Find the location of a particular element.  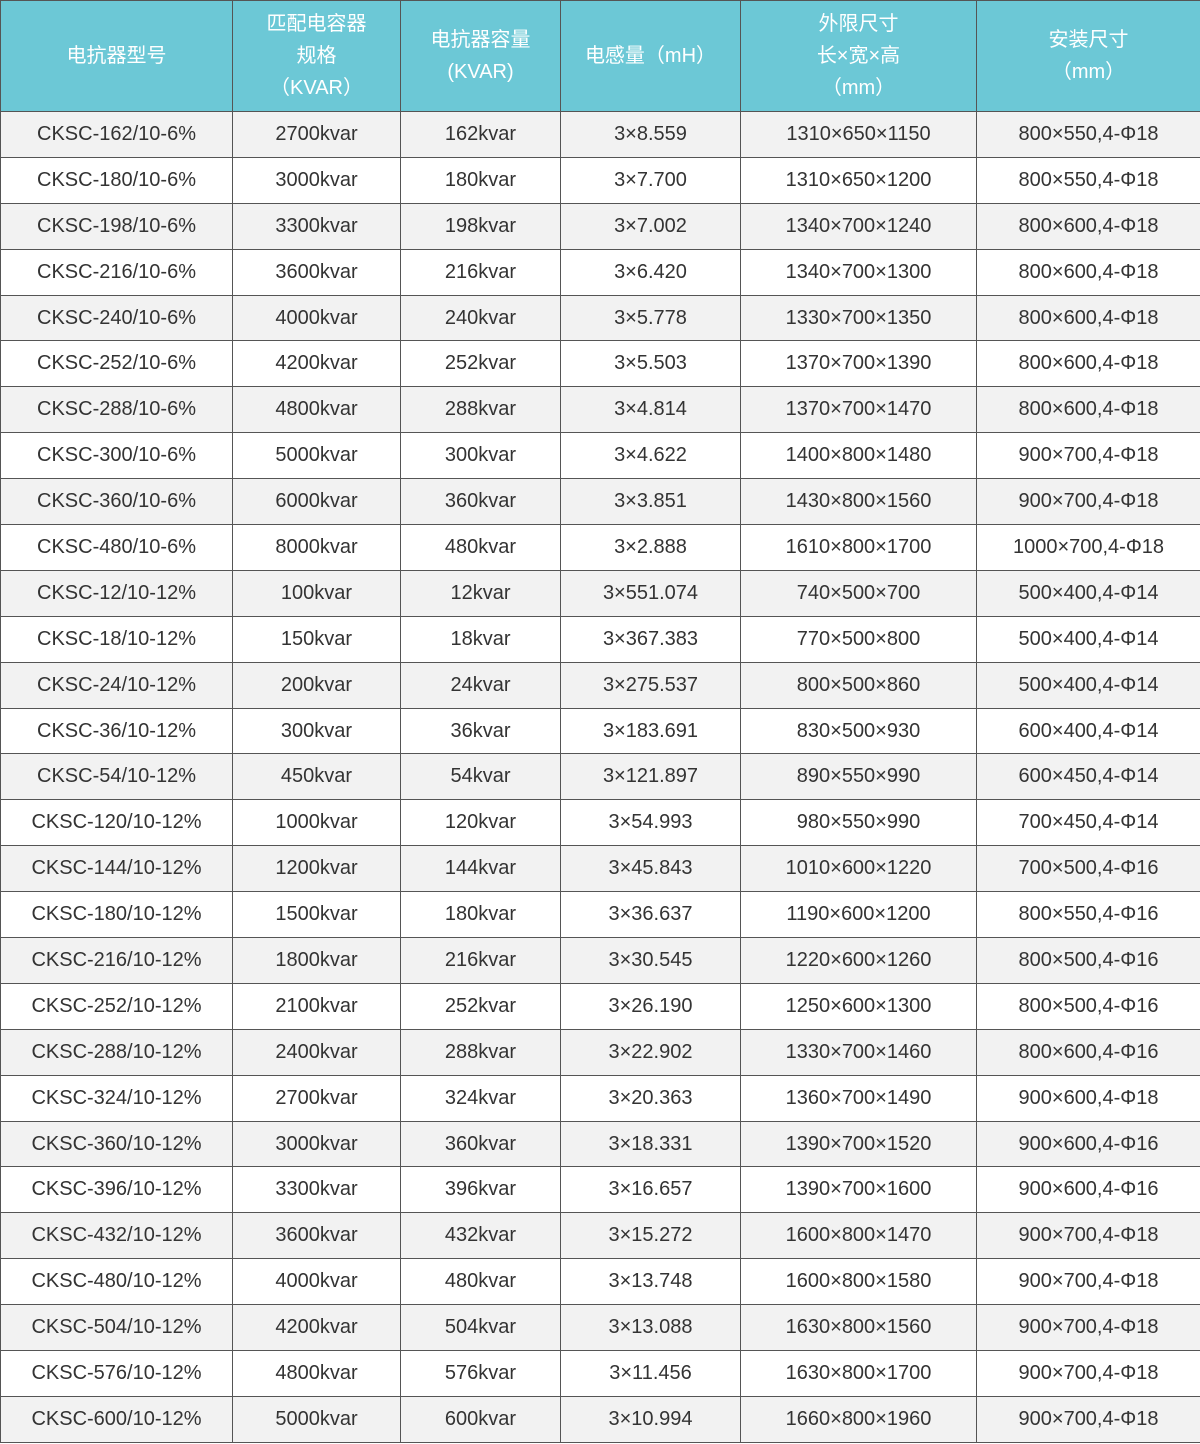

cell-outer-dimensions: 1330×700×1460 is located at coordinates (858, 1052).